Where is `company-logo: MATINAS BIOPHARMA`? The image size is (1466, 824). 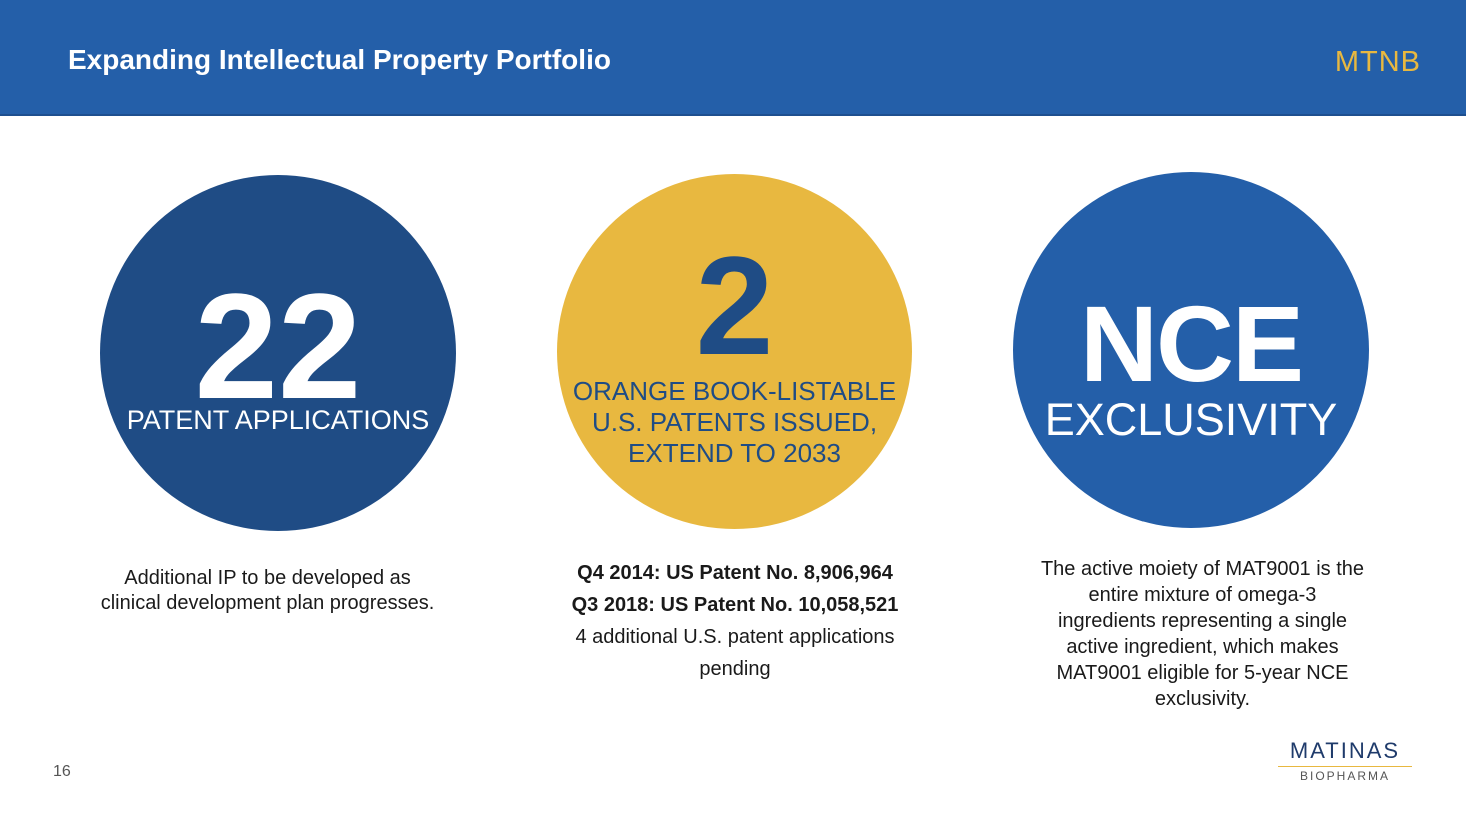
company-logo: MATINAS BIOPHARMA is located at coordinates (1345, 762).